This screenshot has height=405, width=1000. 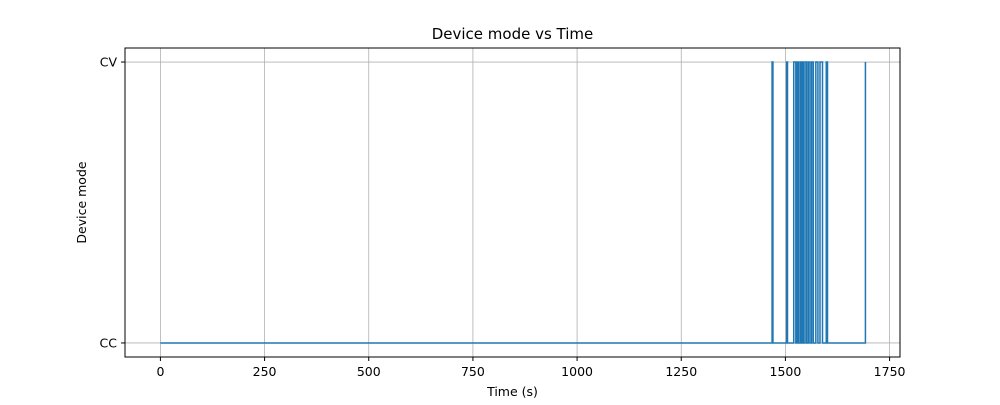 What do you see at coordinates (786, 371) in the screenshot?
I see `x-tick-label: 1500` at bounding box center [786, 371].